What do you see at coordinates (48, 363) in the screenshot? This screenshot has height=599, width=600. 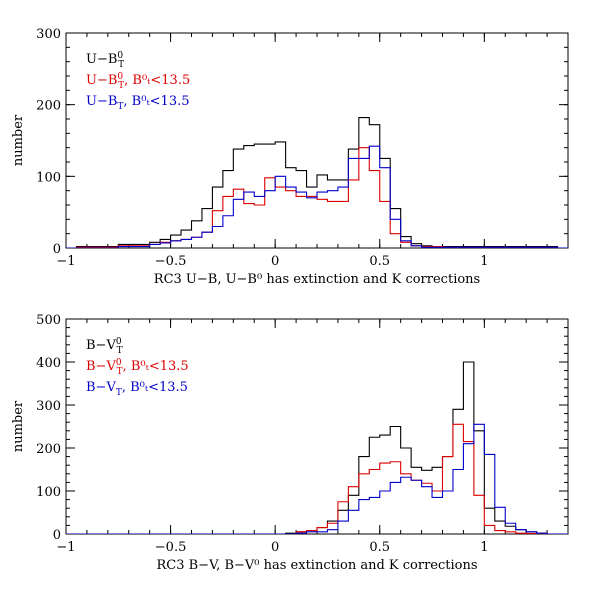 I see `y-tick-label: 400` at bounding box center [48, 363].